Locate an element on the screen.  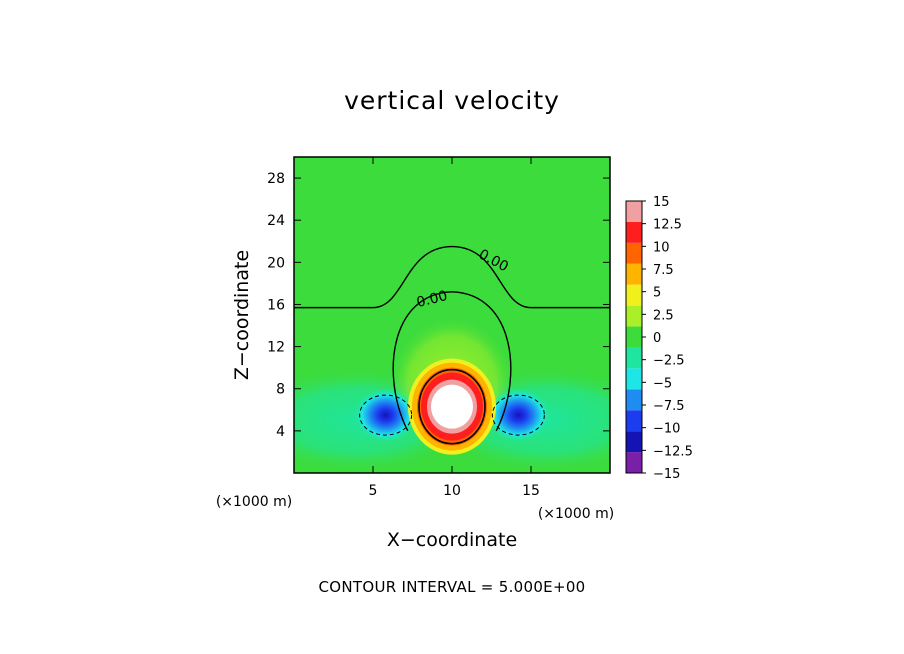
y-tick-label: 8 is located at coordinates (280, 390).